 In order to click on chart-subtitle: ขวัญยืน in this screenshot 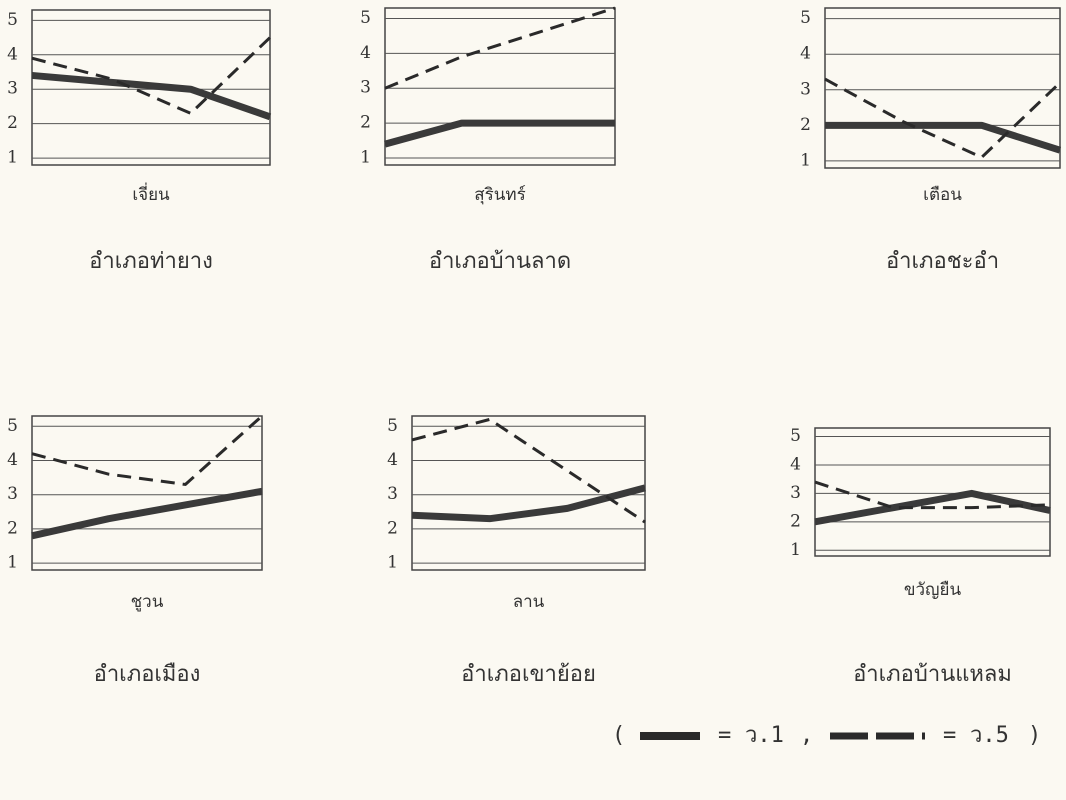, I will do `click(933, 590)`.